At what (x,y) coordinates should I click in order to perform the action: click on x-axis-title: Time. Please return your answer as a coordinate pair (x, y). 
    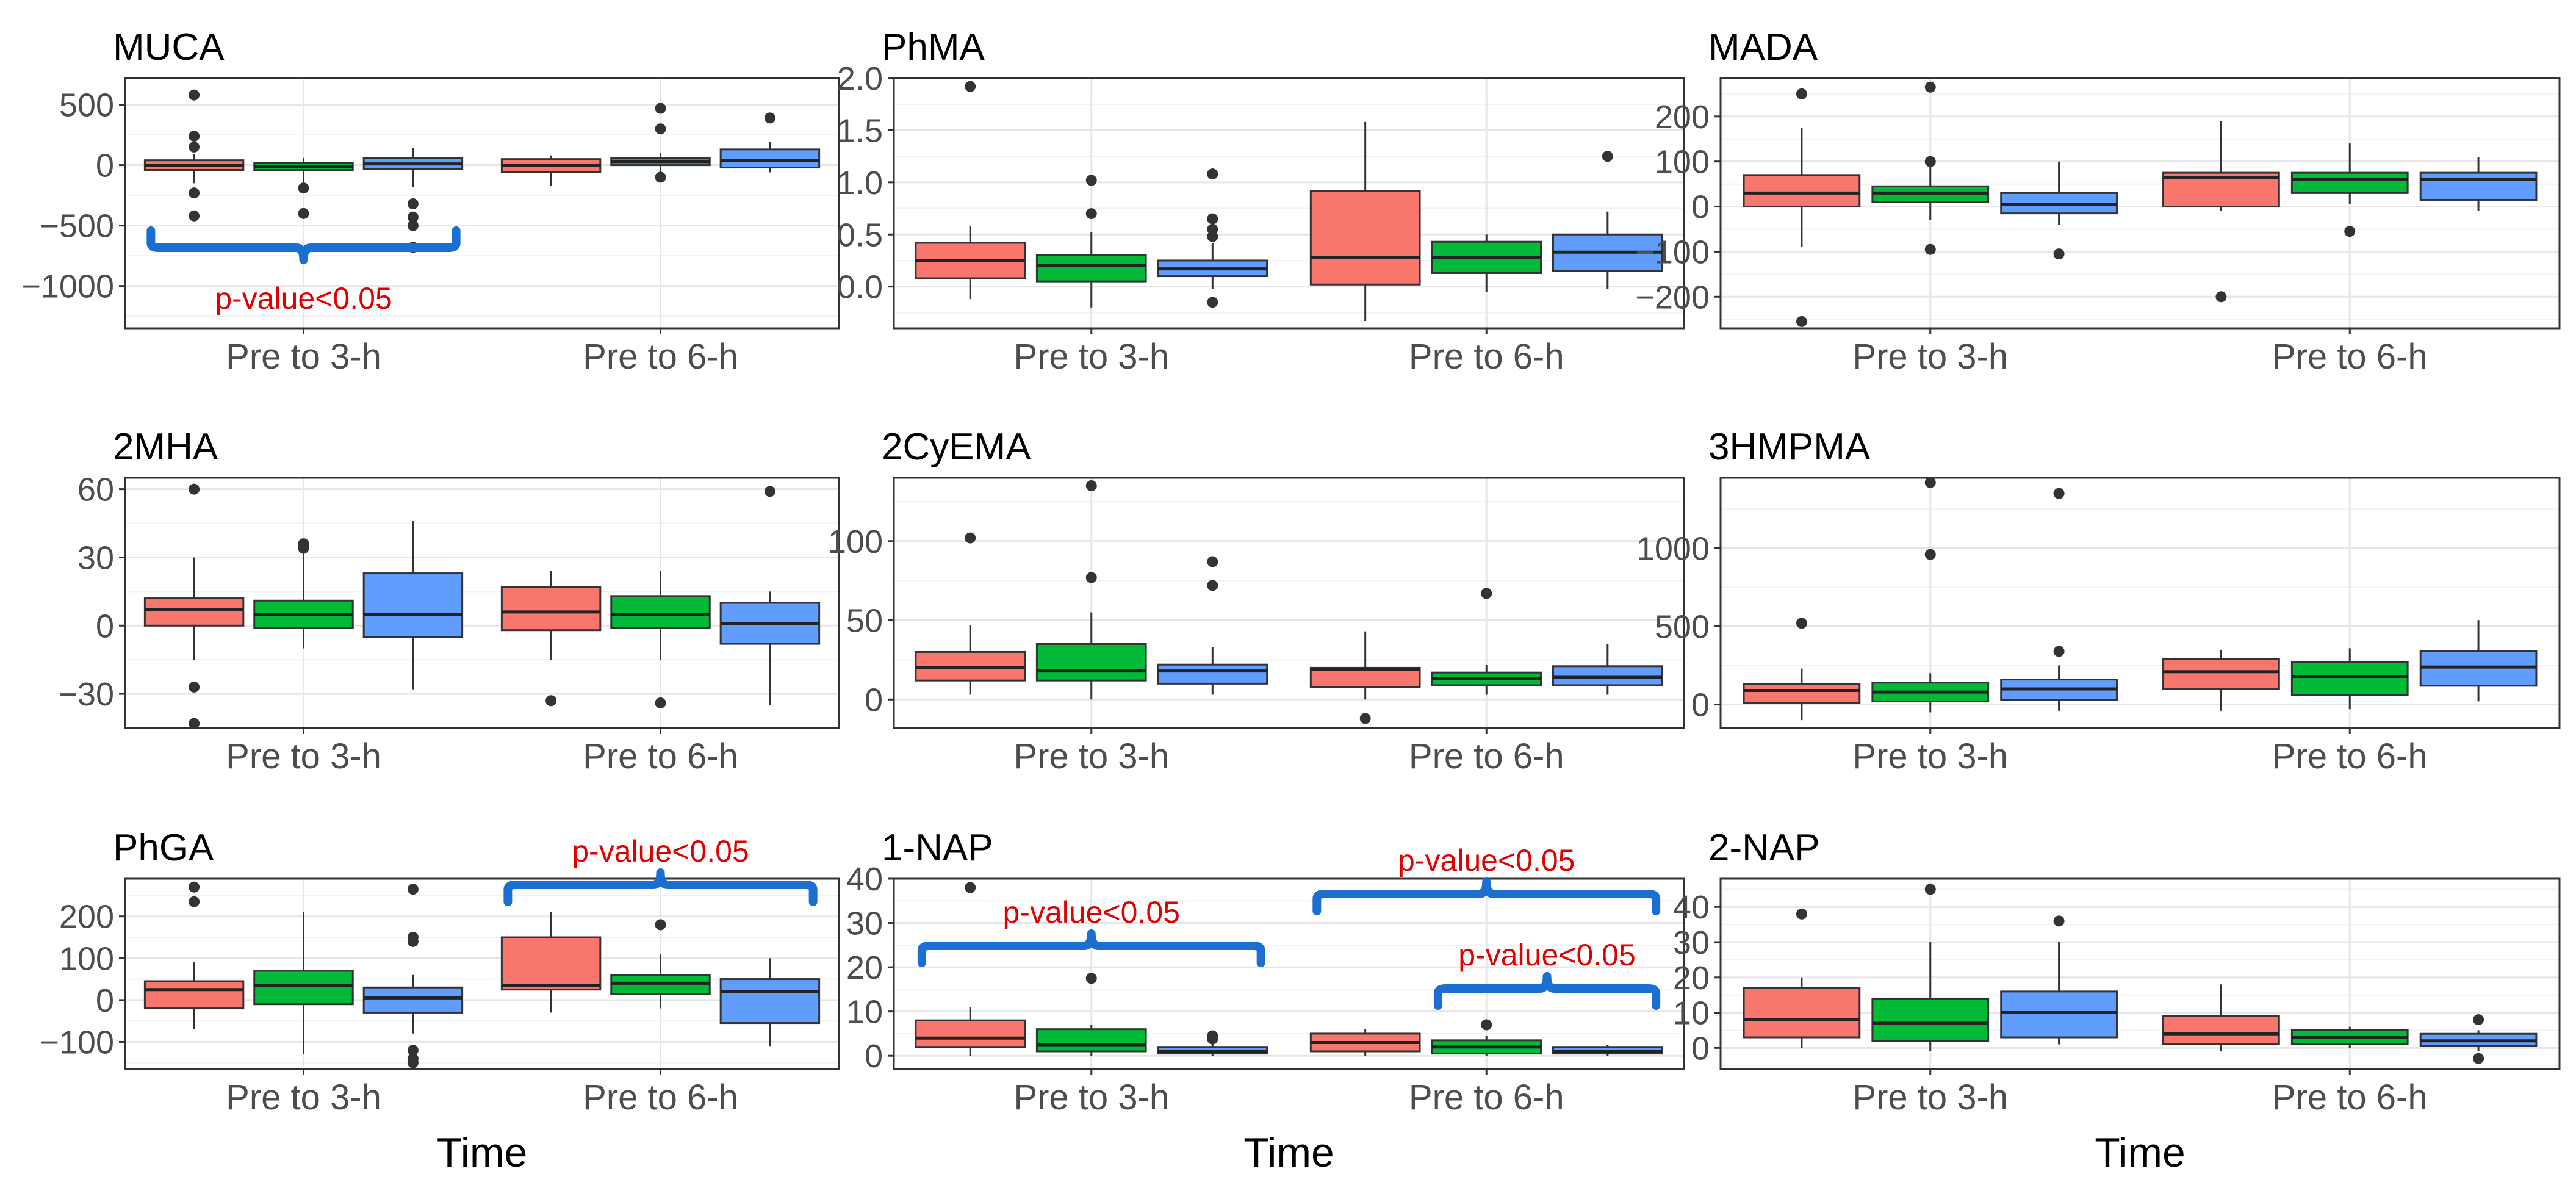
    Looking at the image, I should click on (1288, 1152).